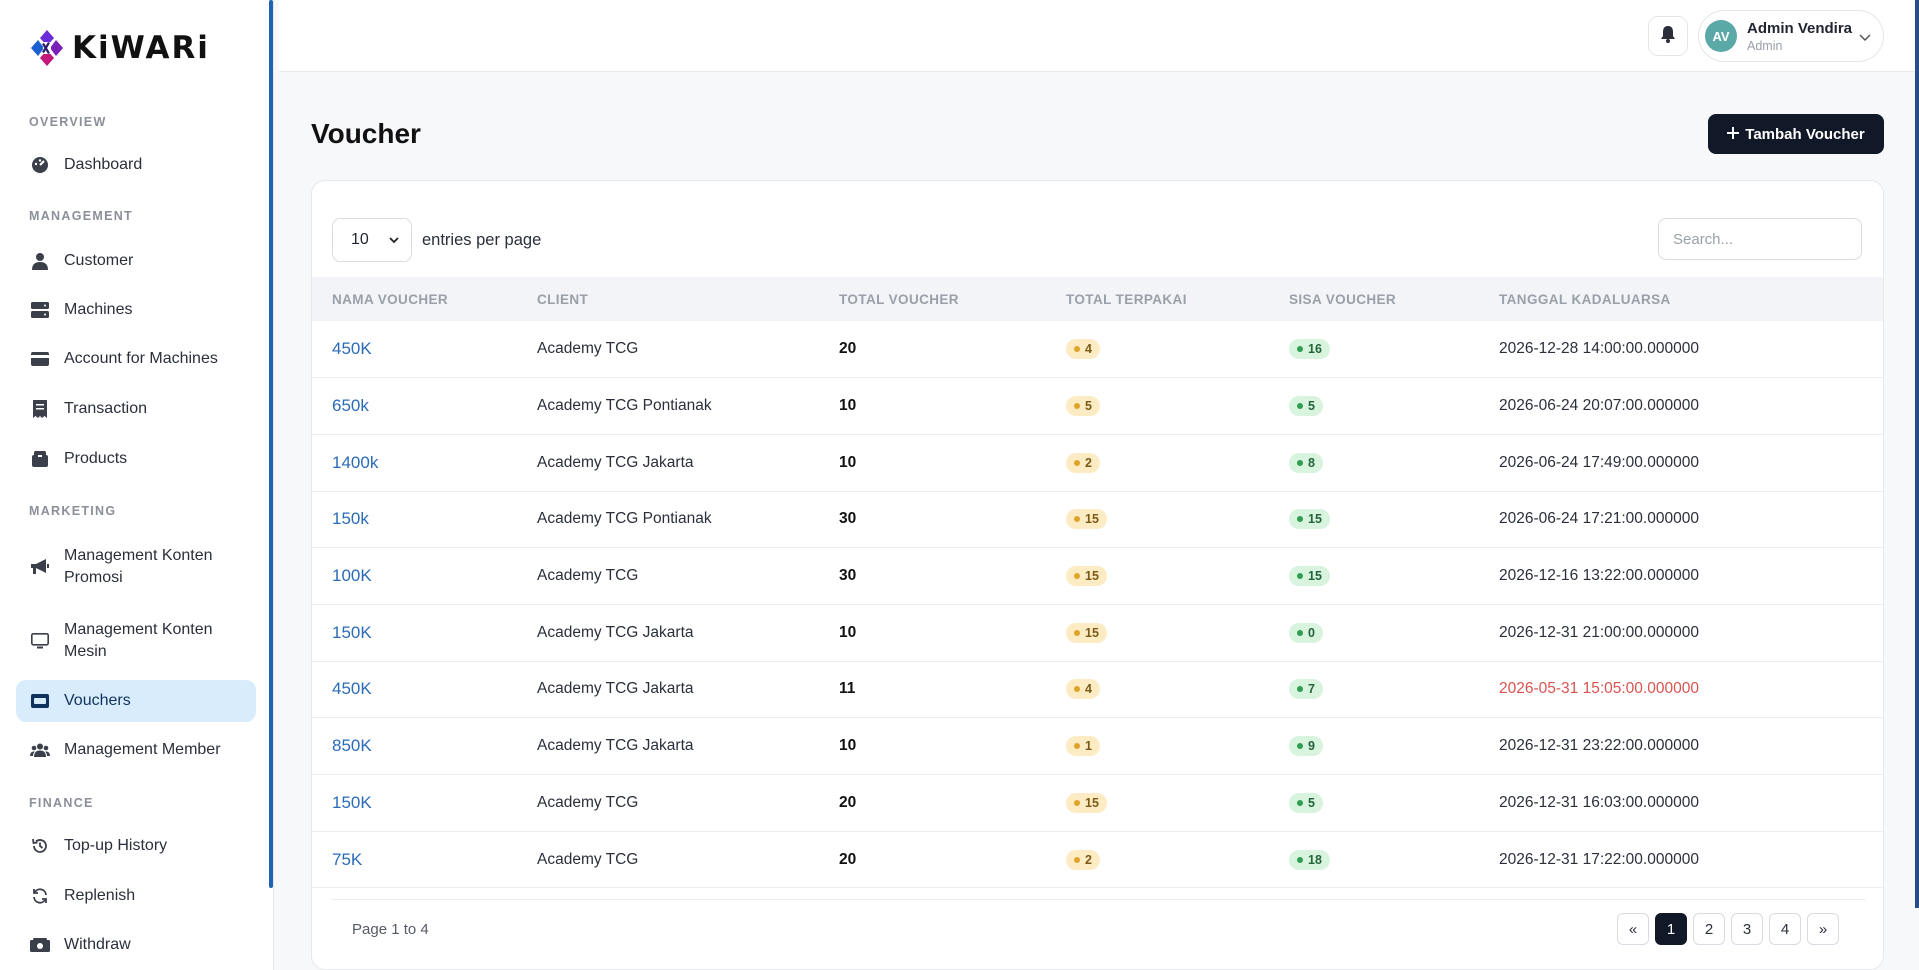 The width and height of the screenshot is (1919, 970). Describe the element at coordinates (352, 576) in the screenshot. I see `voucher-name-link: 100K` at that location.